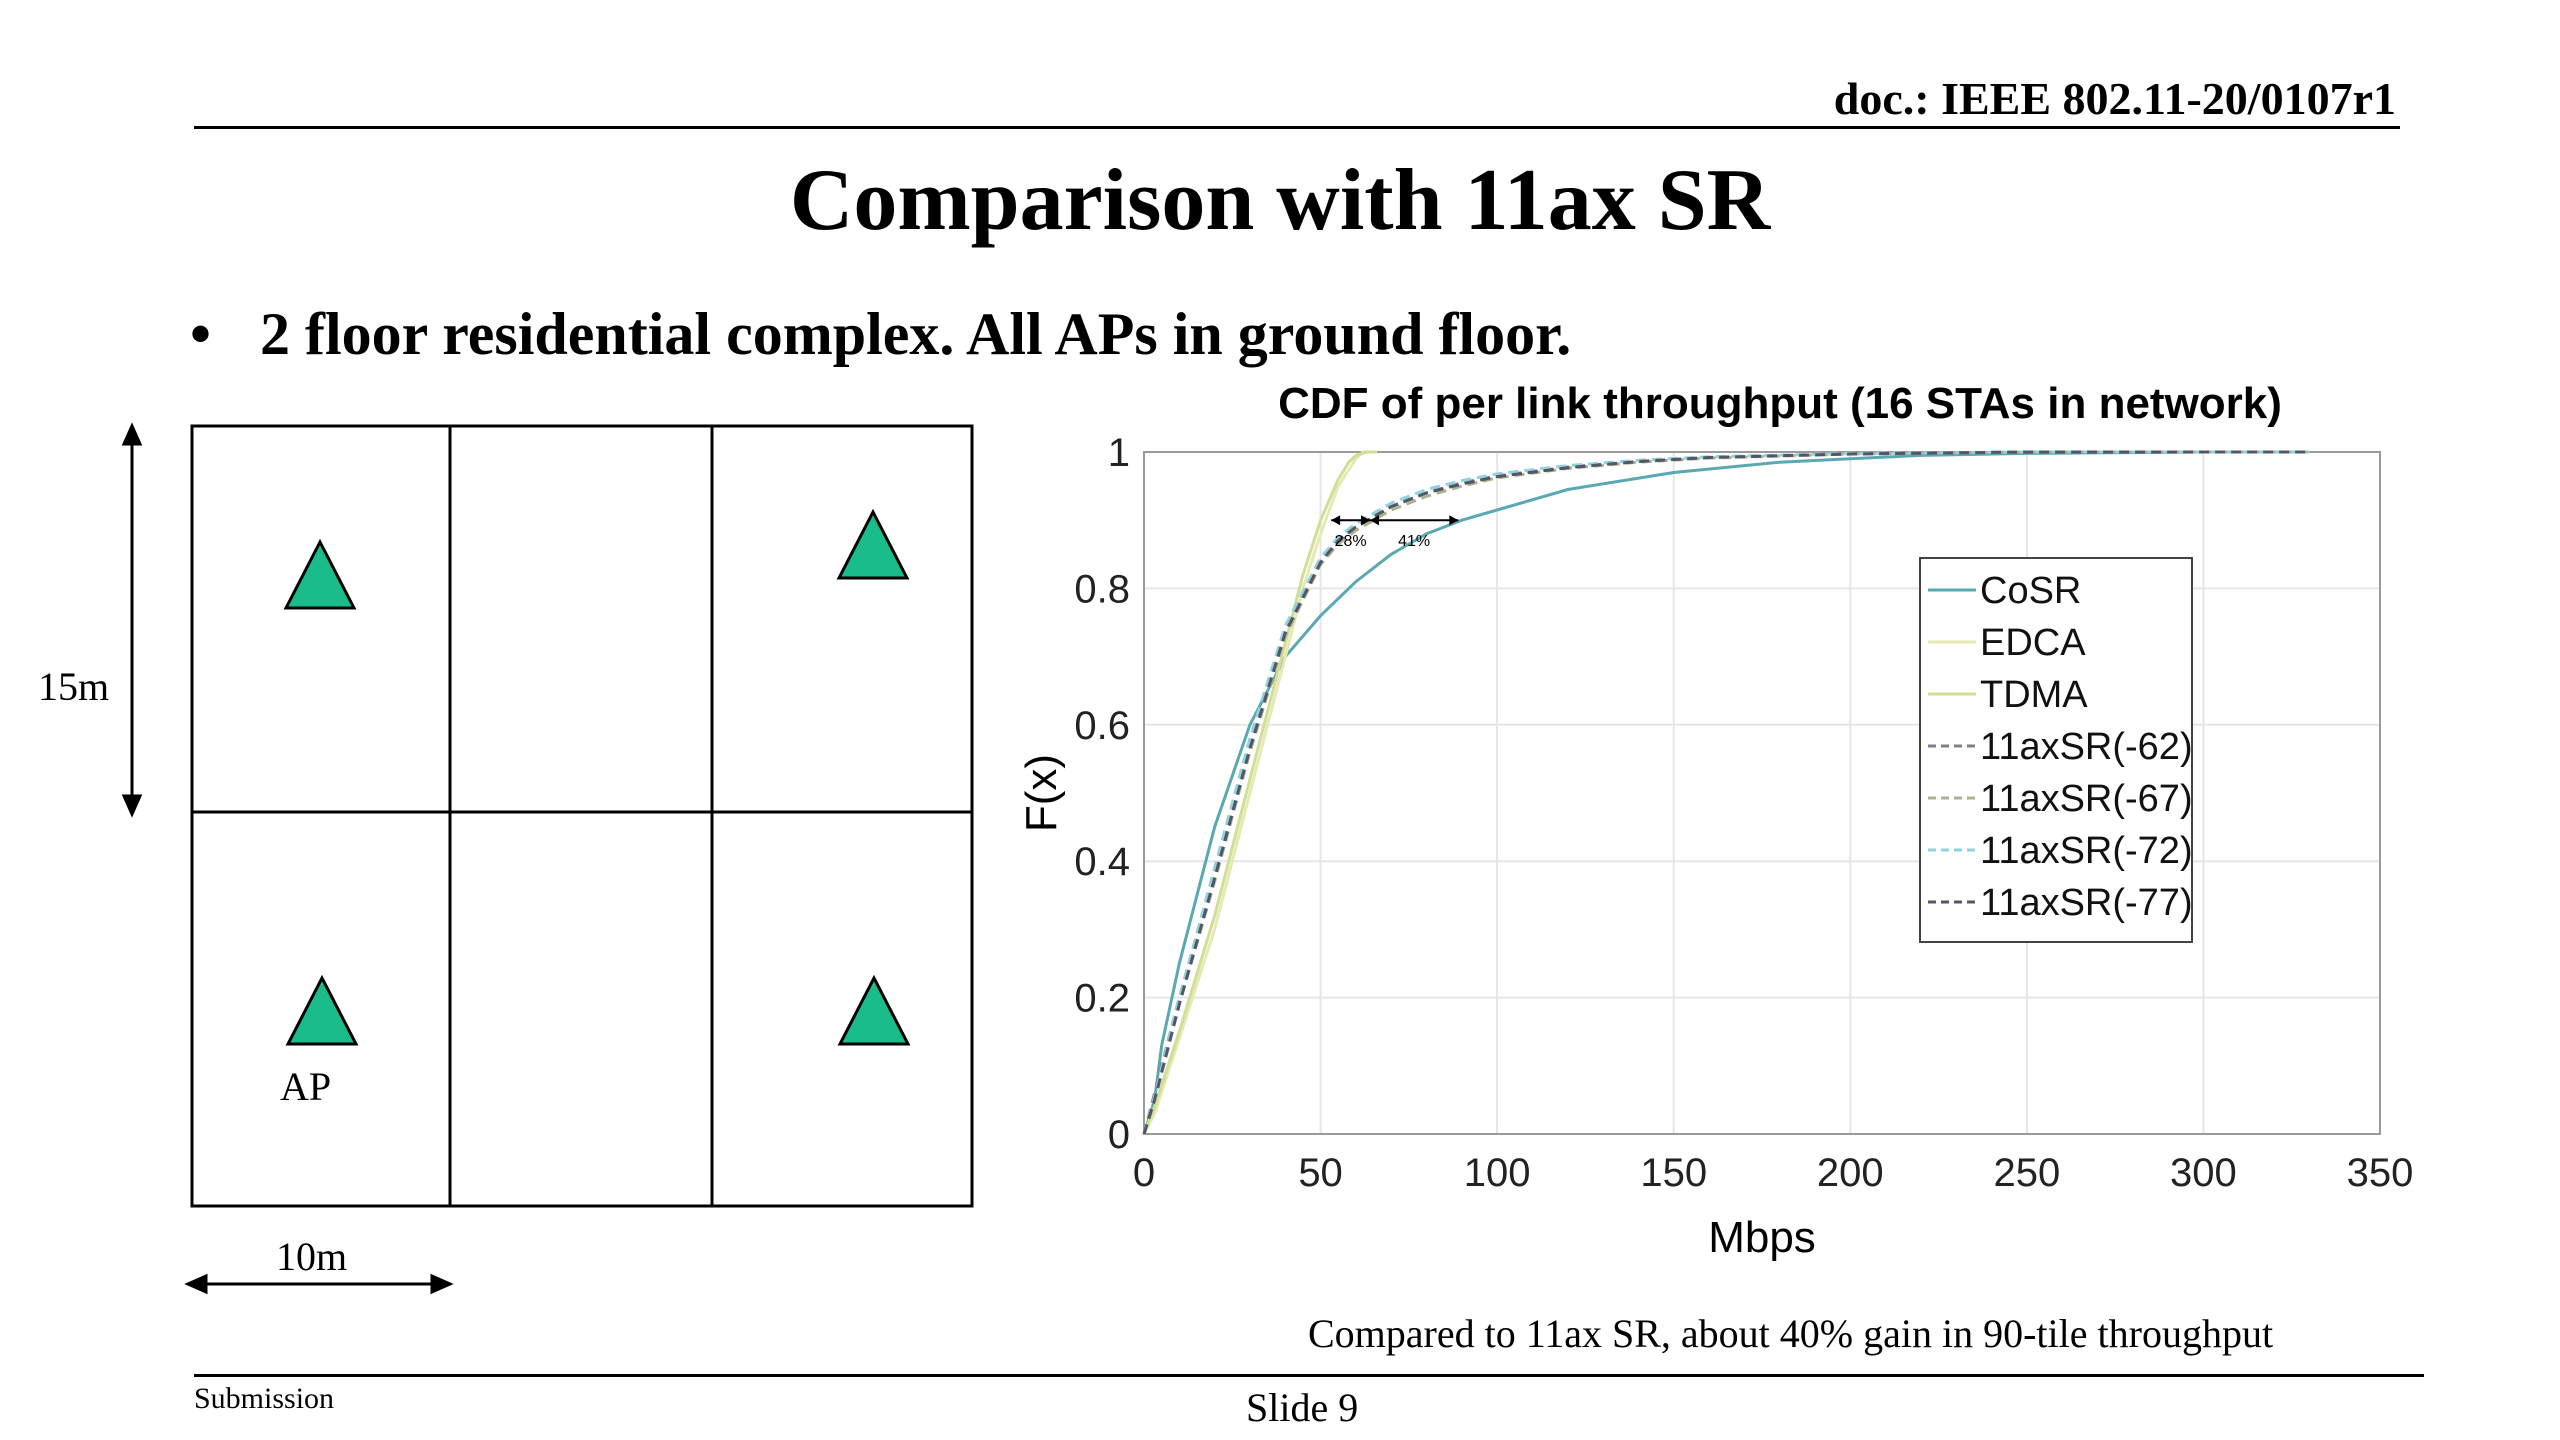 This screenshot has width=2560, height=1440. I want to click on legend-entry: EDCA, so click(2033, 643).